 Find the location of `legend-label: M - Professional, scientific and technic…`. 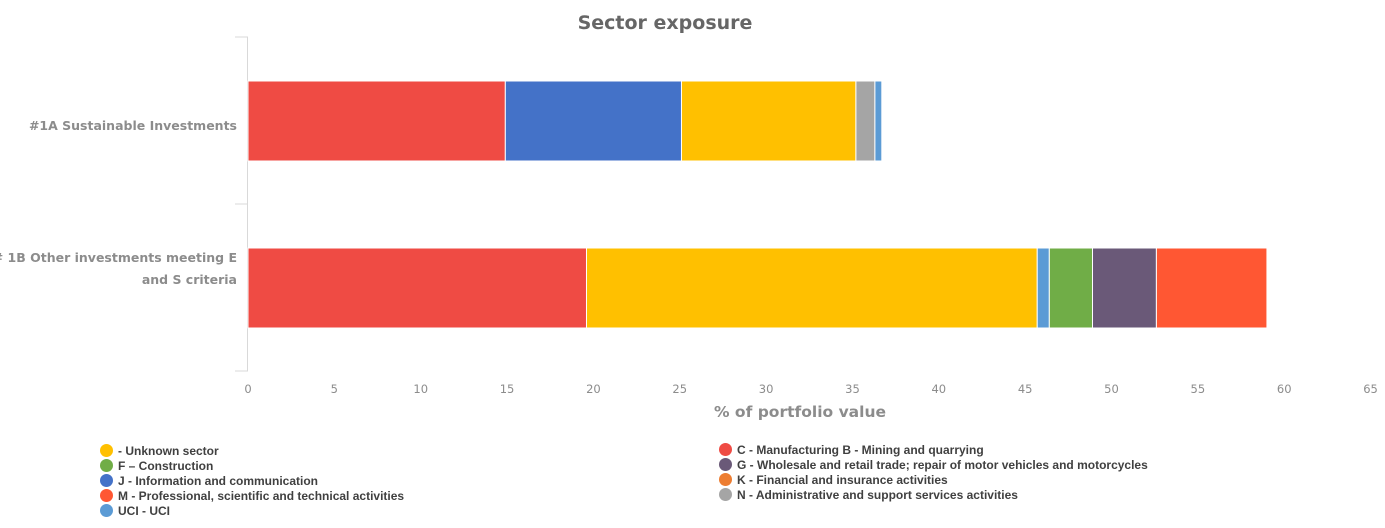

legend-label: M - Professional, scientific and technic… is located at coordinates (261, 495).